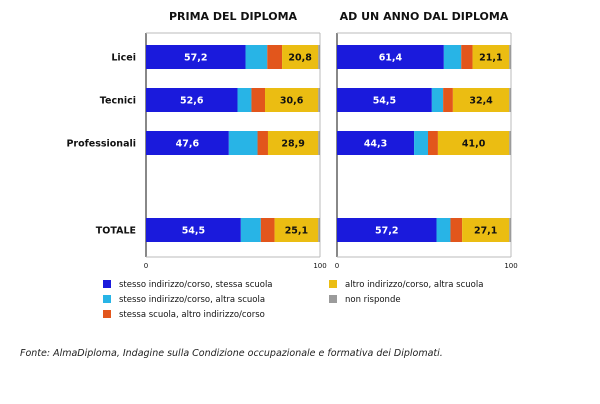 This screenshot has width=600, height=404. I want to click on data-label: 52,6, so click(192, 101).